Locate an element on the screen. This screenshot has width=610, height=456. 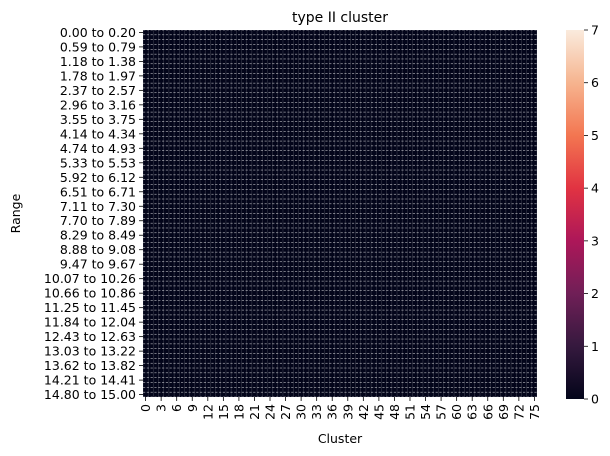
y-tick-label: 10.07 to 10.26 is located at coordinates (90, 278).